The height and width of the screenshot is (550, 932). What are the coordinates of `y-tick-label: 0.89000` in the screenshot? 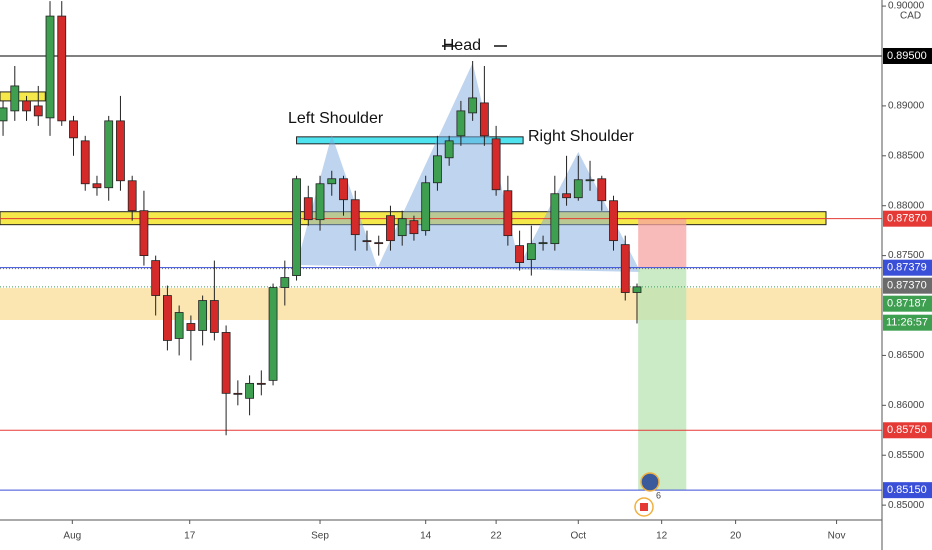 It's located at (906, 106).